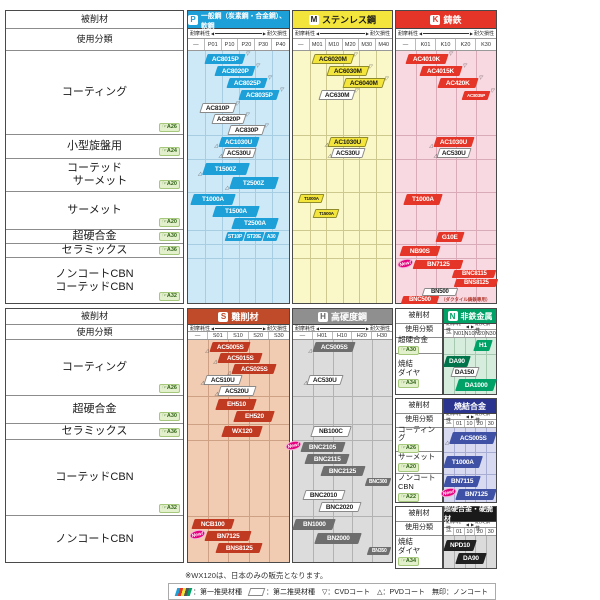  I want to click on work-material-header-cell: 被削材, so click(419, 514).